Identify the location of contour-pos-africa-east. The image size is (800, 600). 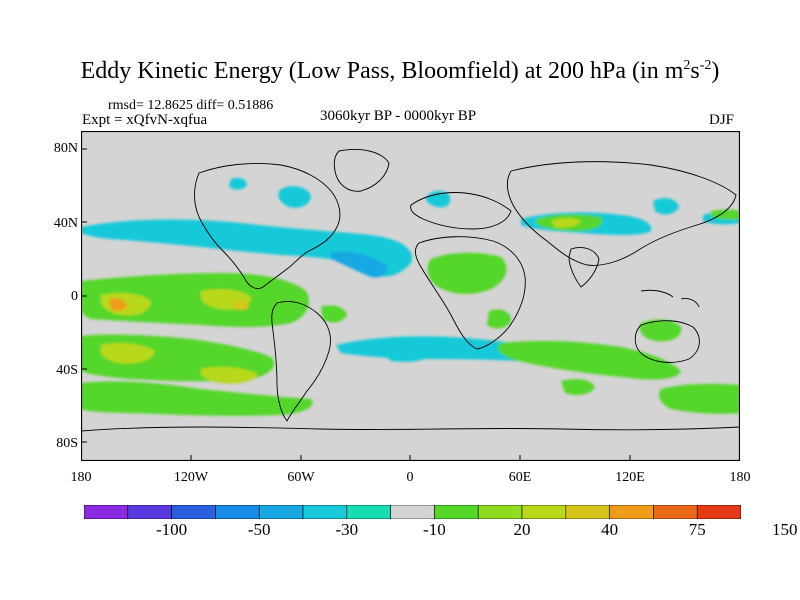
(499, 319).